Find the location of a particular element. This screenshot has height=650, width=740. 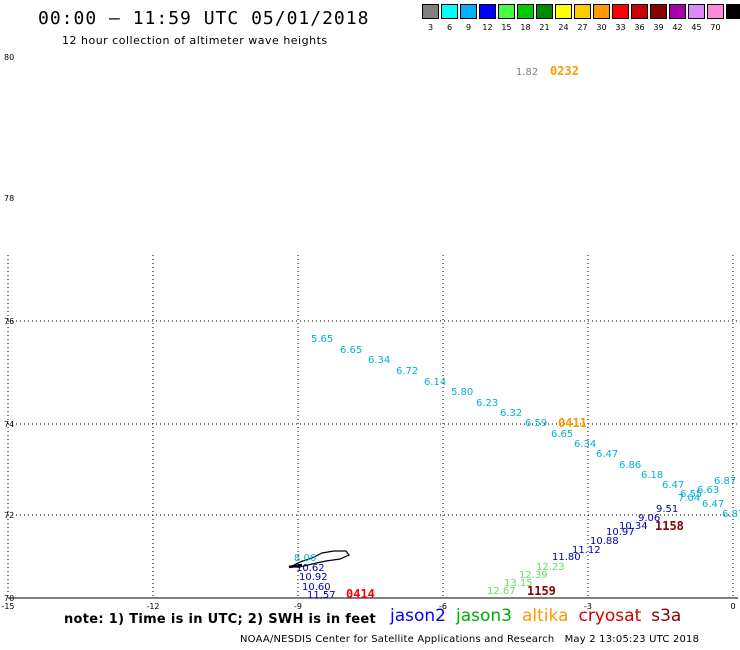

legend-label: 45 is located at coordinates (696, 27).